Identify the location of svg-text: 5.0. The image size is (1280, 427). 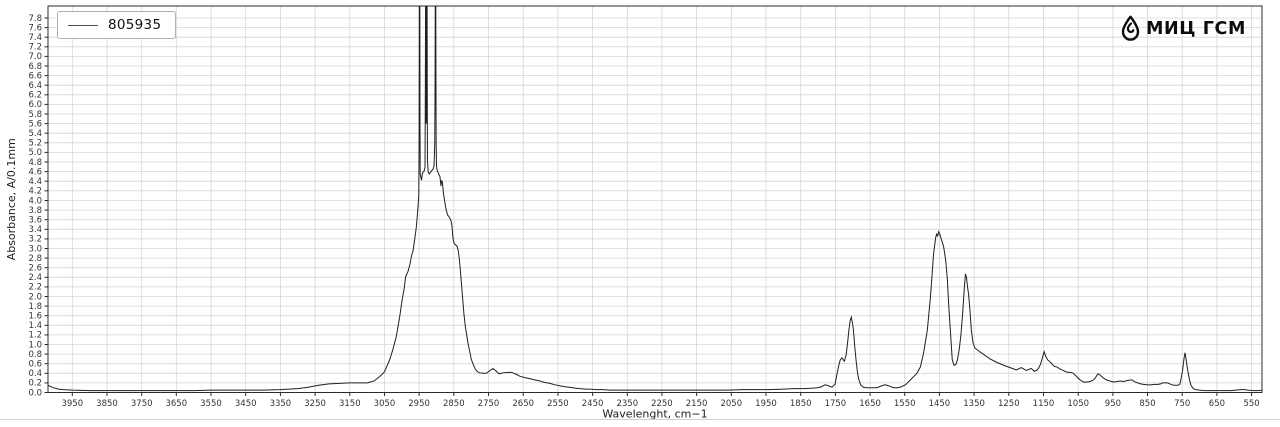
(35, 153).